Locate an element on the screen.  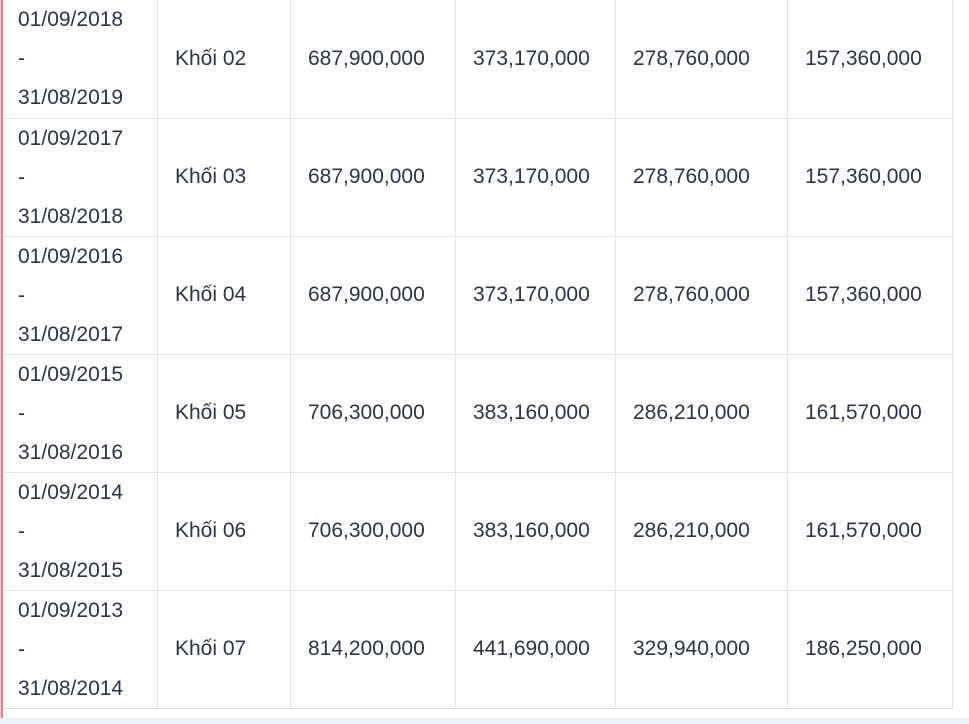
cell-period: 01/09/2018 - 31/08/2019 is located at coordinates (79, 59).